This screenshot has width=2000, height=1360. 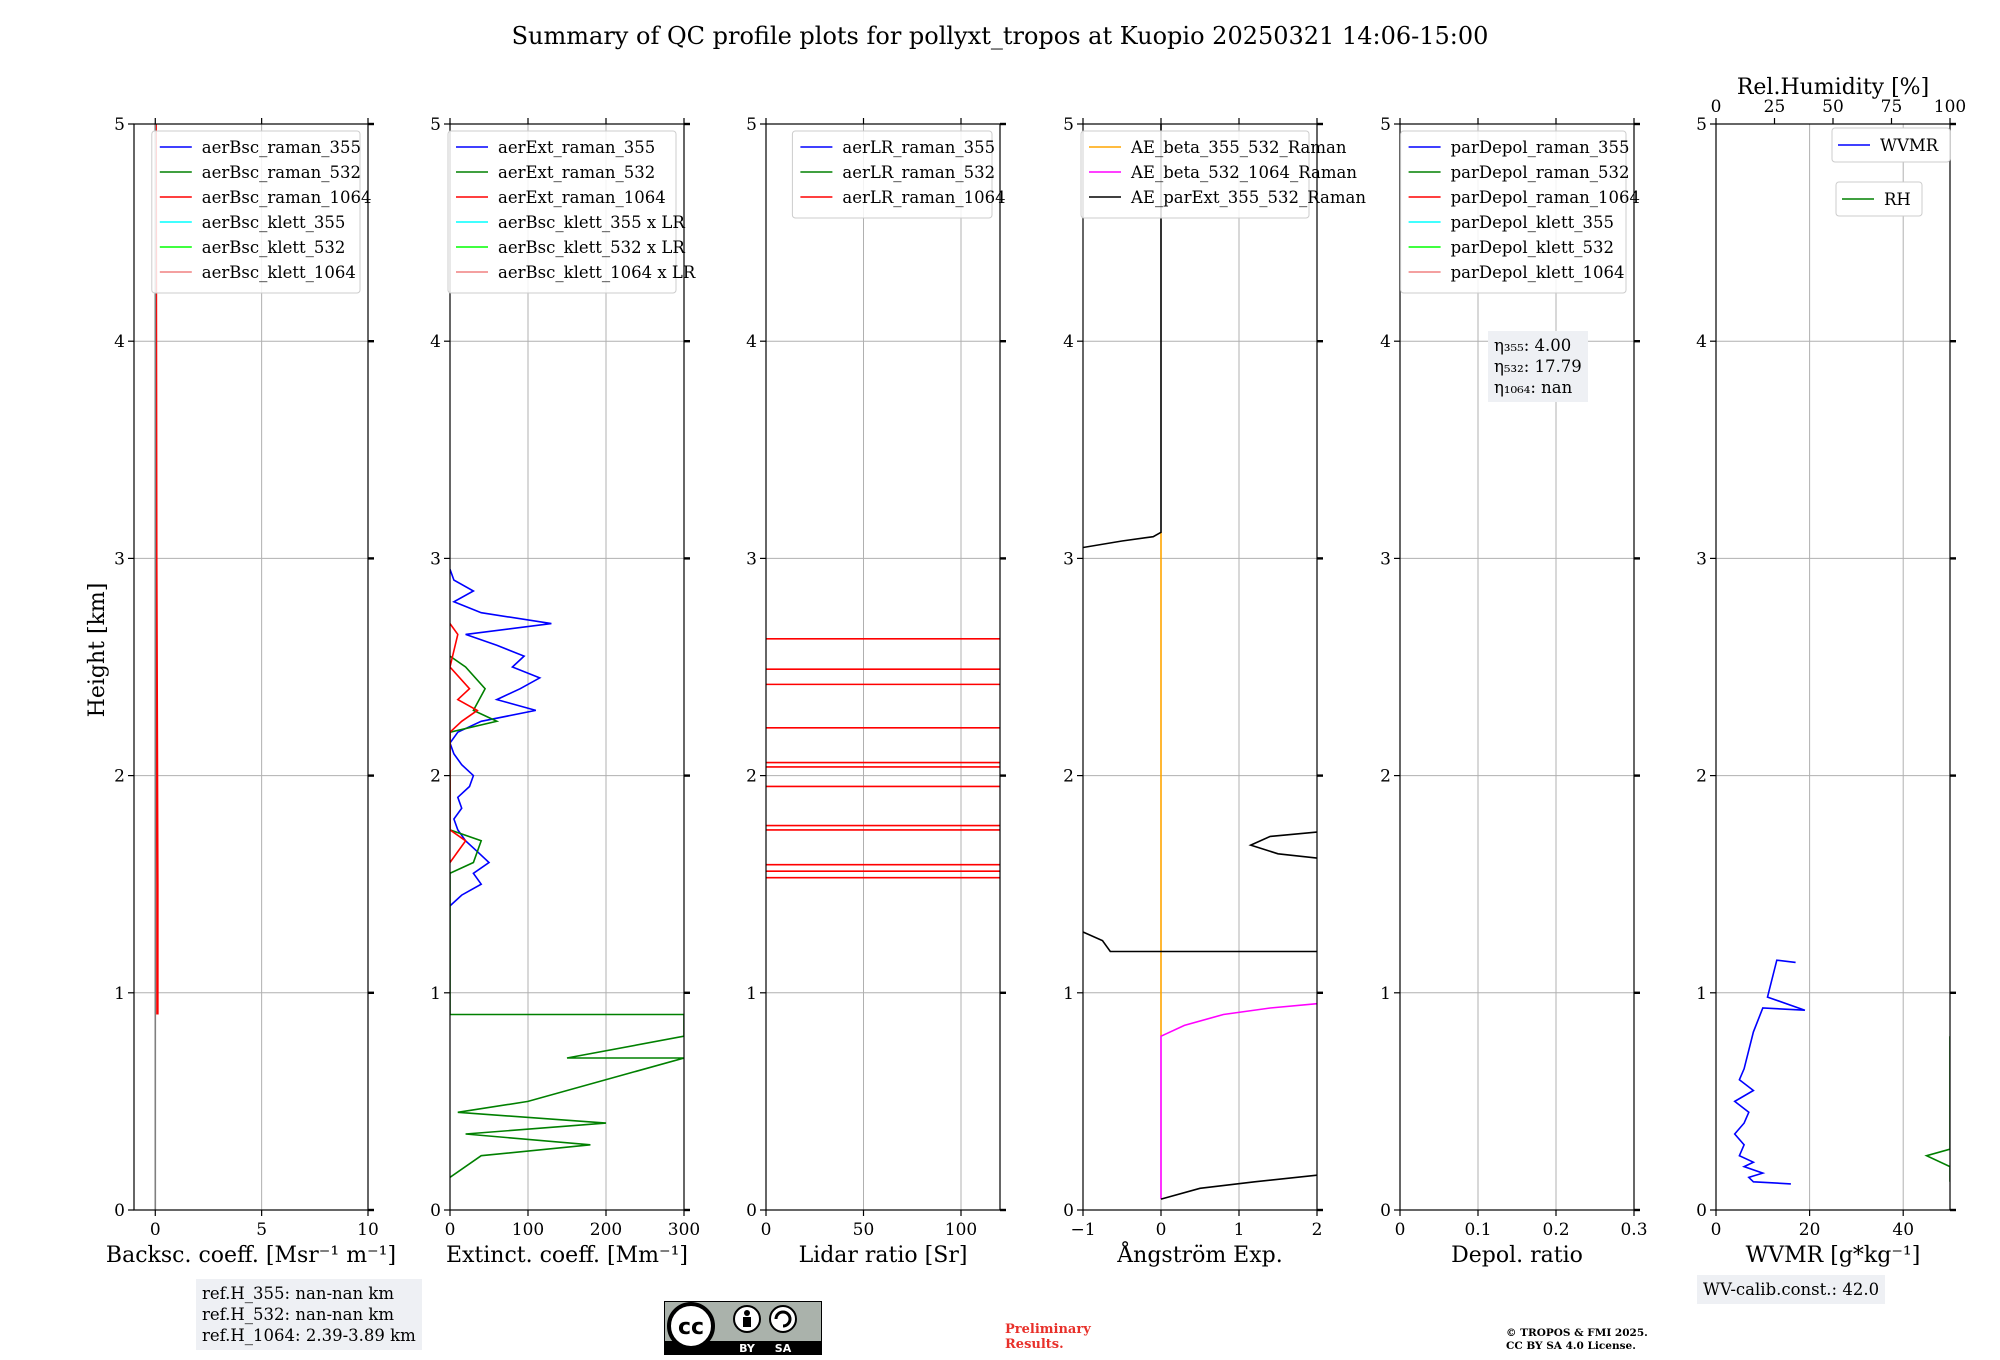 I want to click on legend-label: parDepol_klett_1064, so click(x=1538, y=272).